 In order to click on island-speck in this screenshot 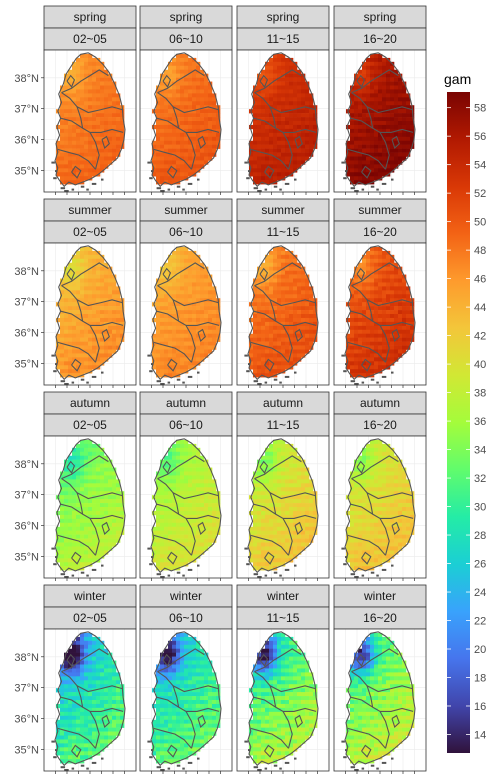, I will do `click(280, 189)`.